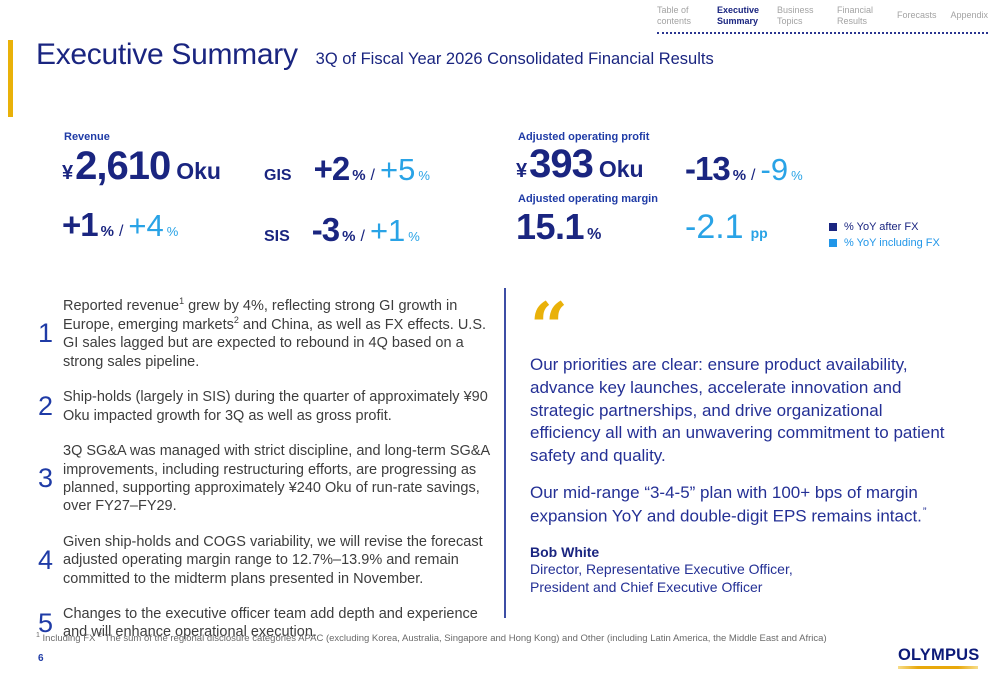  What do you see at coordinates (673, 15) in the screenshot?
I see `nav-table-of-contents: Table of contents` at bounding box center [673, 15].